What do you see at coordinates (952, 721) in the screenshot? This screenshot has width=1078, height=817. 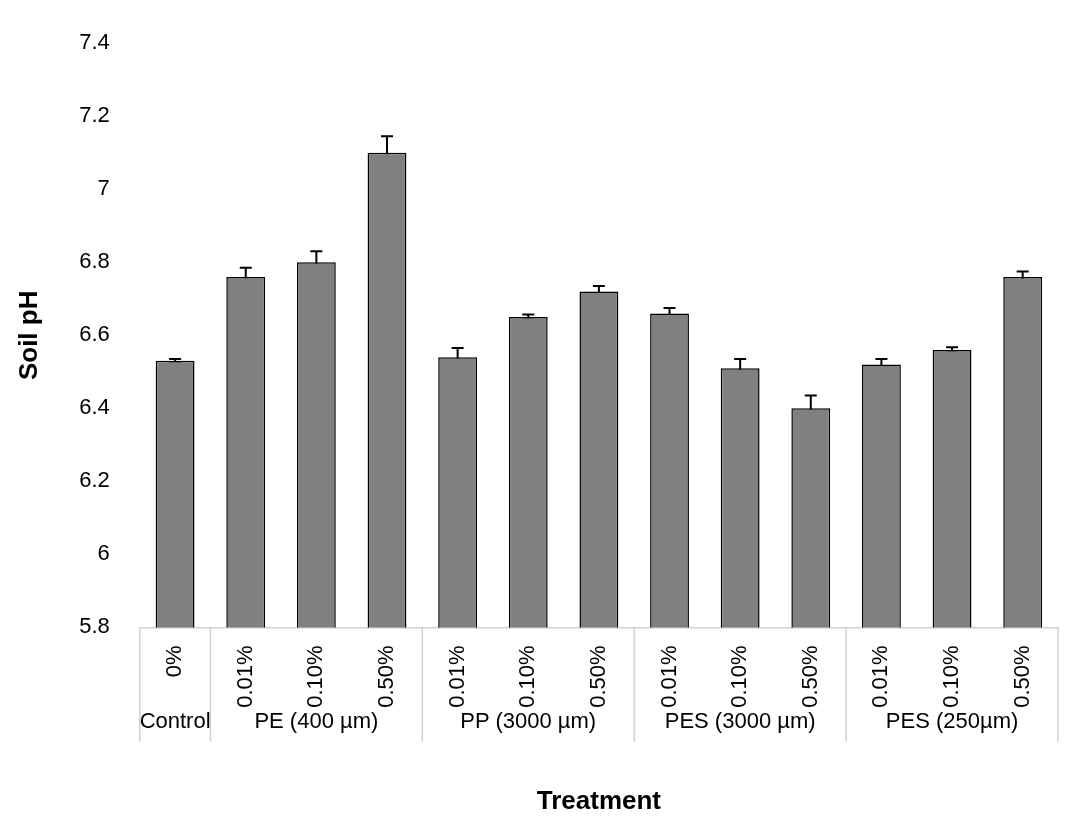 I see `text: PES (250µm)` at bounding box center [952, 721].